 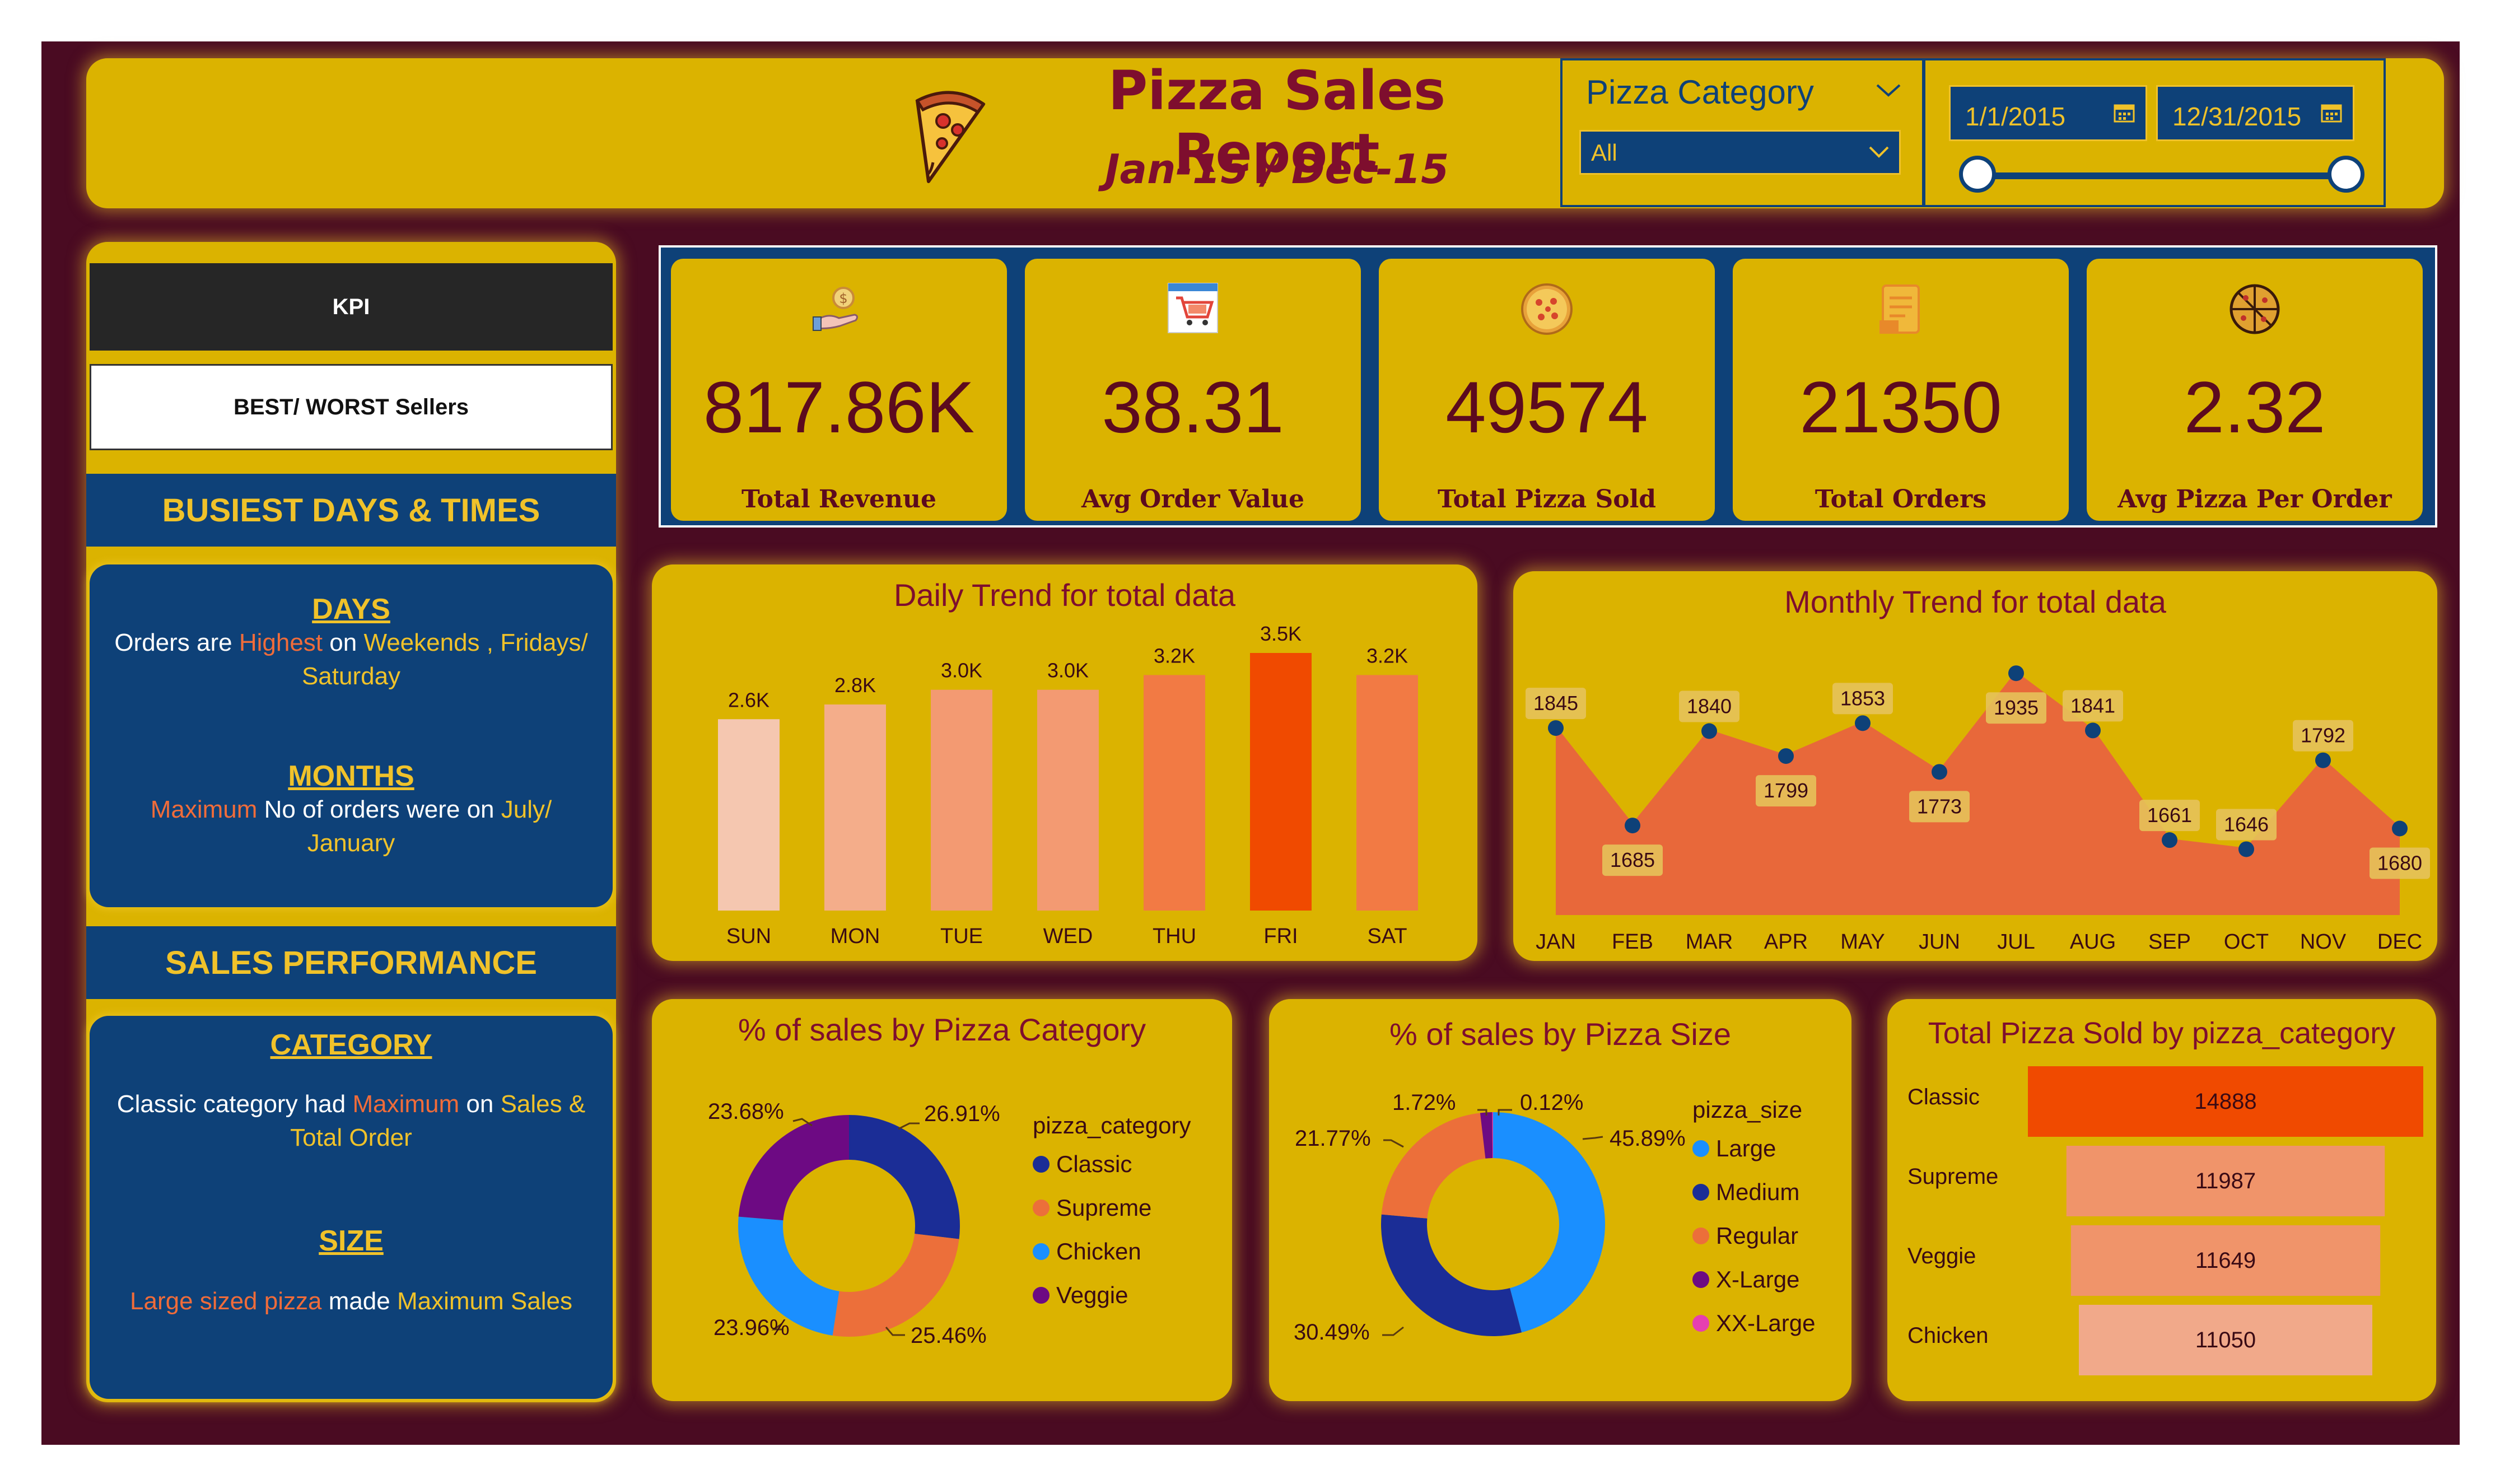 I want to click on funnel-category-label: Supreme, so click(x=1952, y=1177).